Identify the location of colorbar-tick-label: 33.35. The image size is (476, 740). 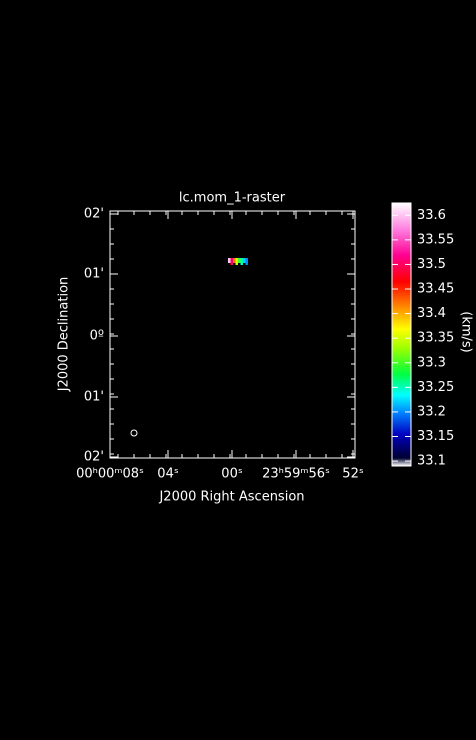
(435, 338).